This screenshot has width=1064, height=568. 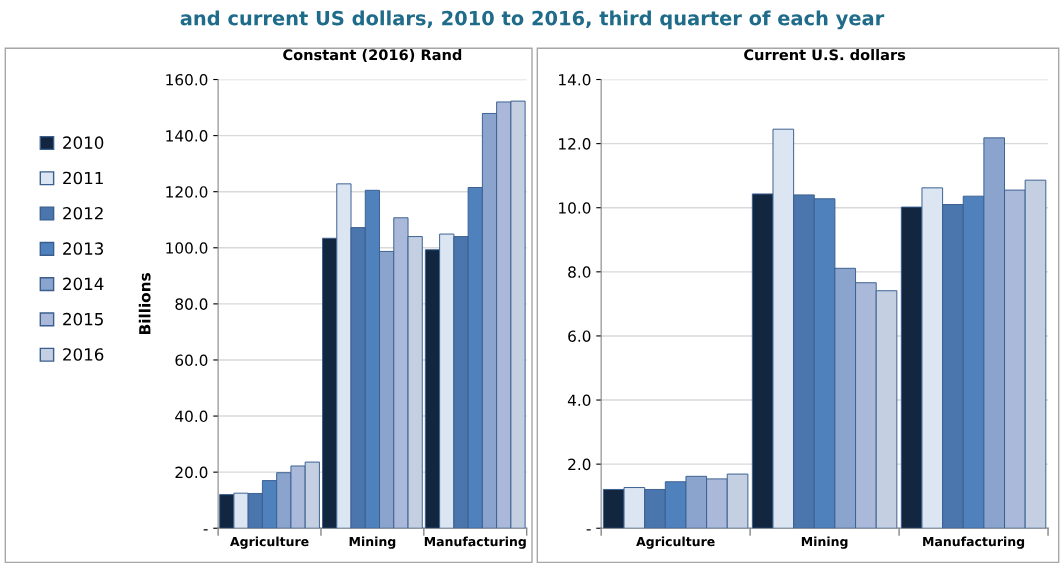 I want to click on y-tick-label: 100.0, so click(x=187, y=248).